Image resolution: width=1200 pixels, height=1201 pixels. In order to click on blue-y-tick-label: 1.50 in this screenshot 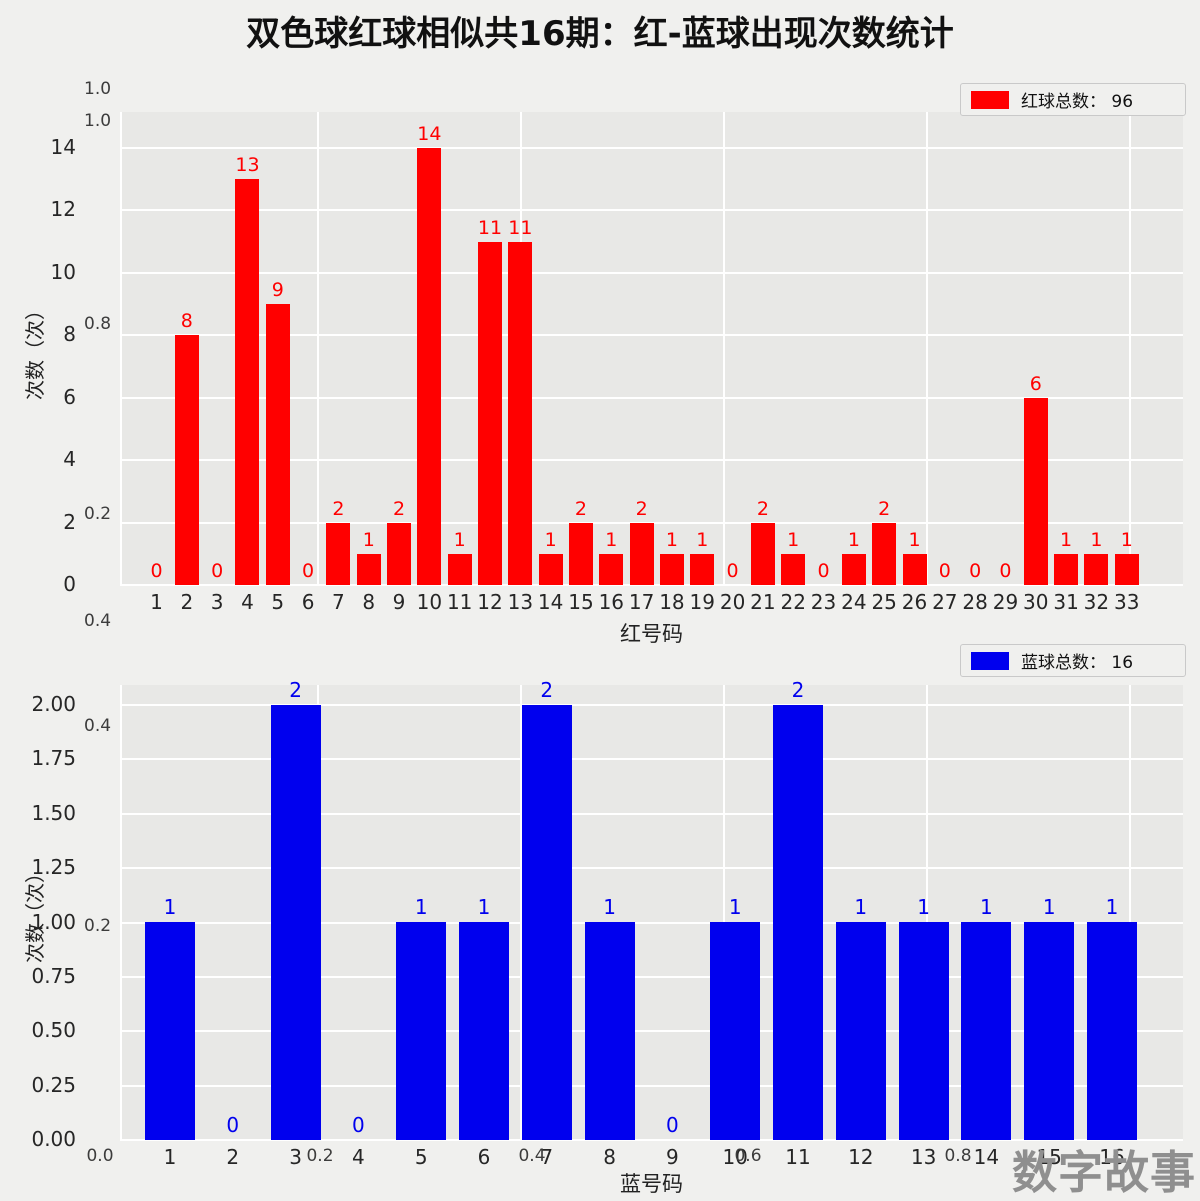, I will do `click(53, 812)`.